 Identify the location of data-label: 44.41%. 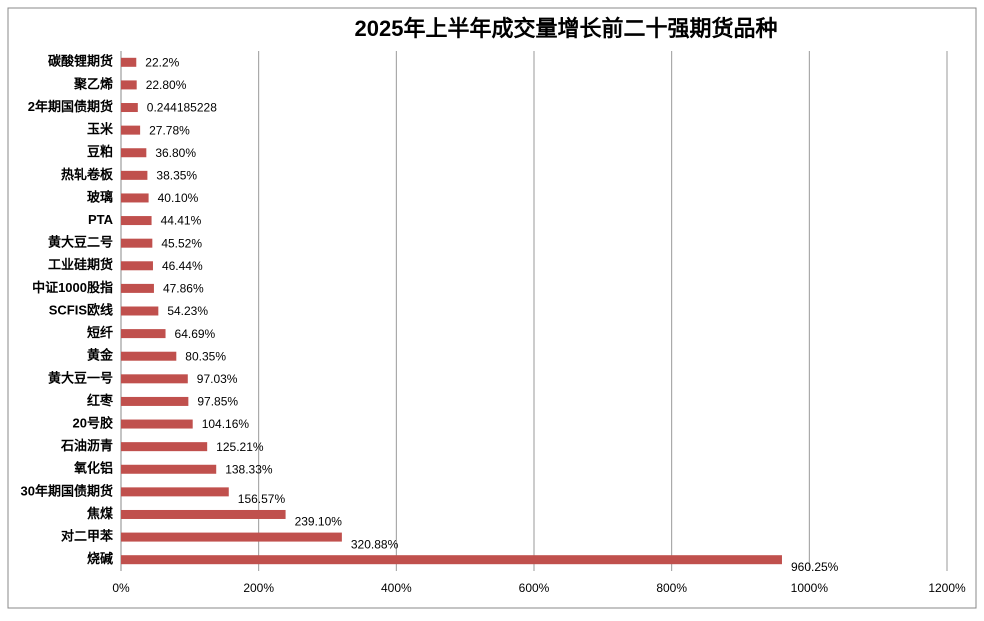
(181, 221).